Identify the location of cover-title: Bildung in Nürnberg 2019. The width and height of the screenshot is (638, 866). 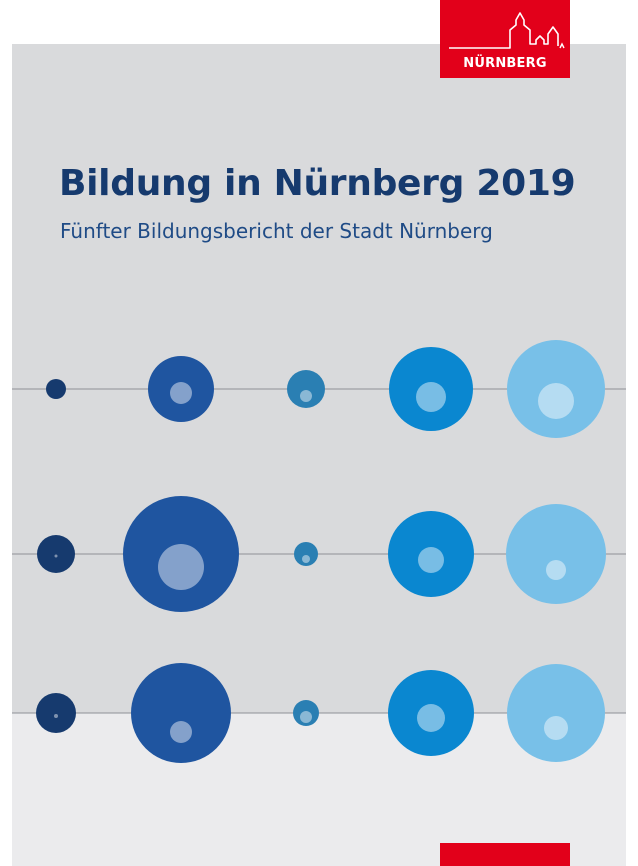
(317, 183).